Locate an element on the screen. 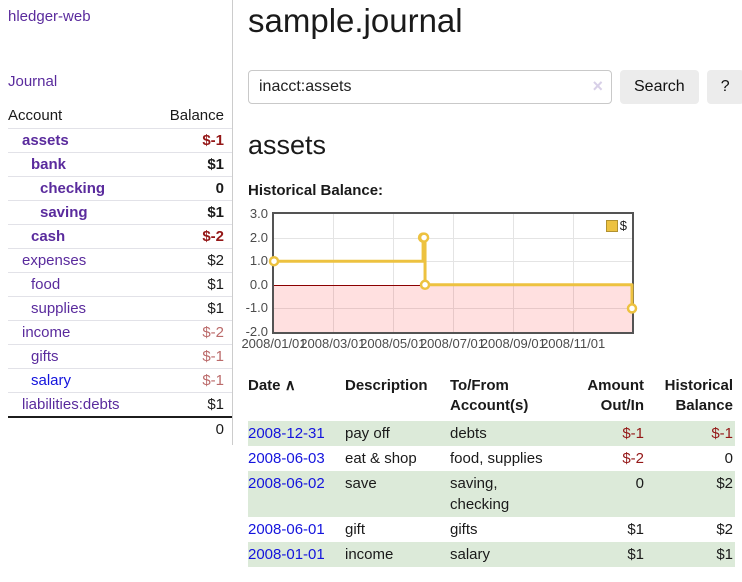 This screenshot has height=582, width=742. txn-description: gift is located at coordinates (355, 529).